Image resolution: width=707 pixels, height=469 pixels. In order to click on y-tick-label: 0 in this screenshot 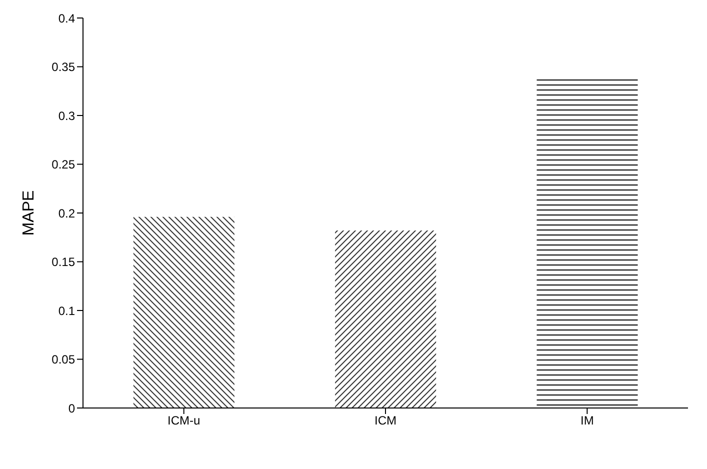, I will do `click(72, 408)`.